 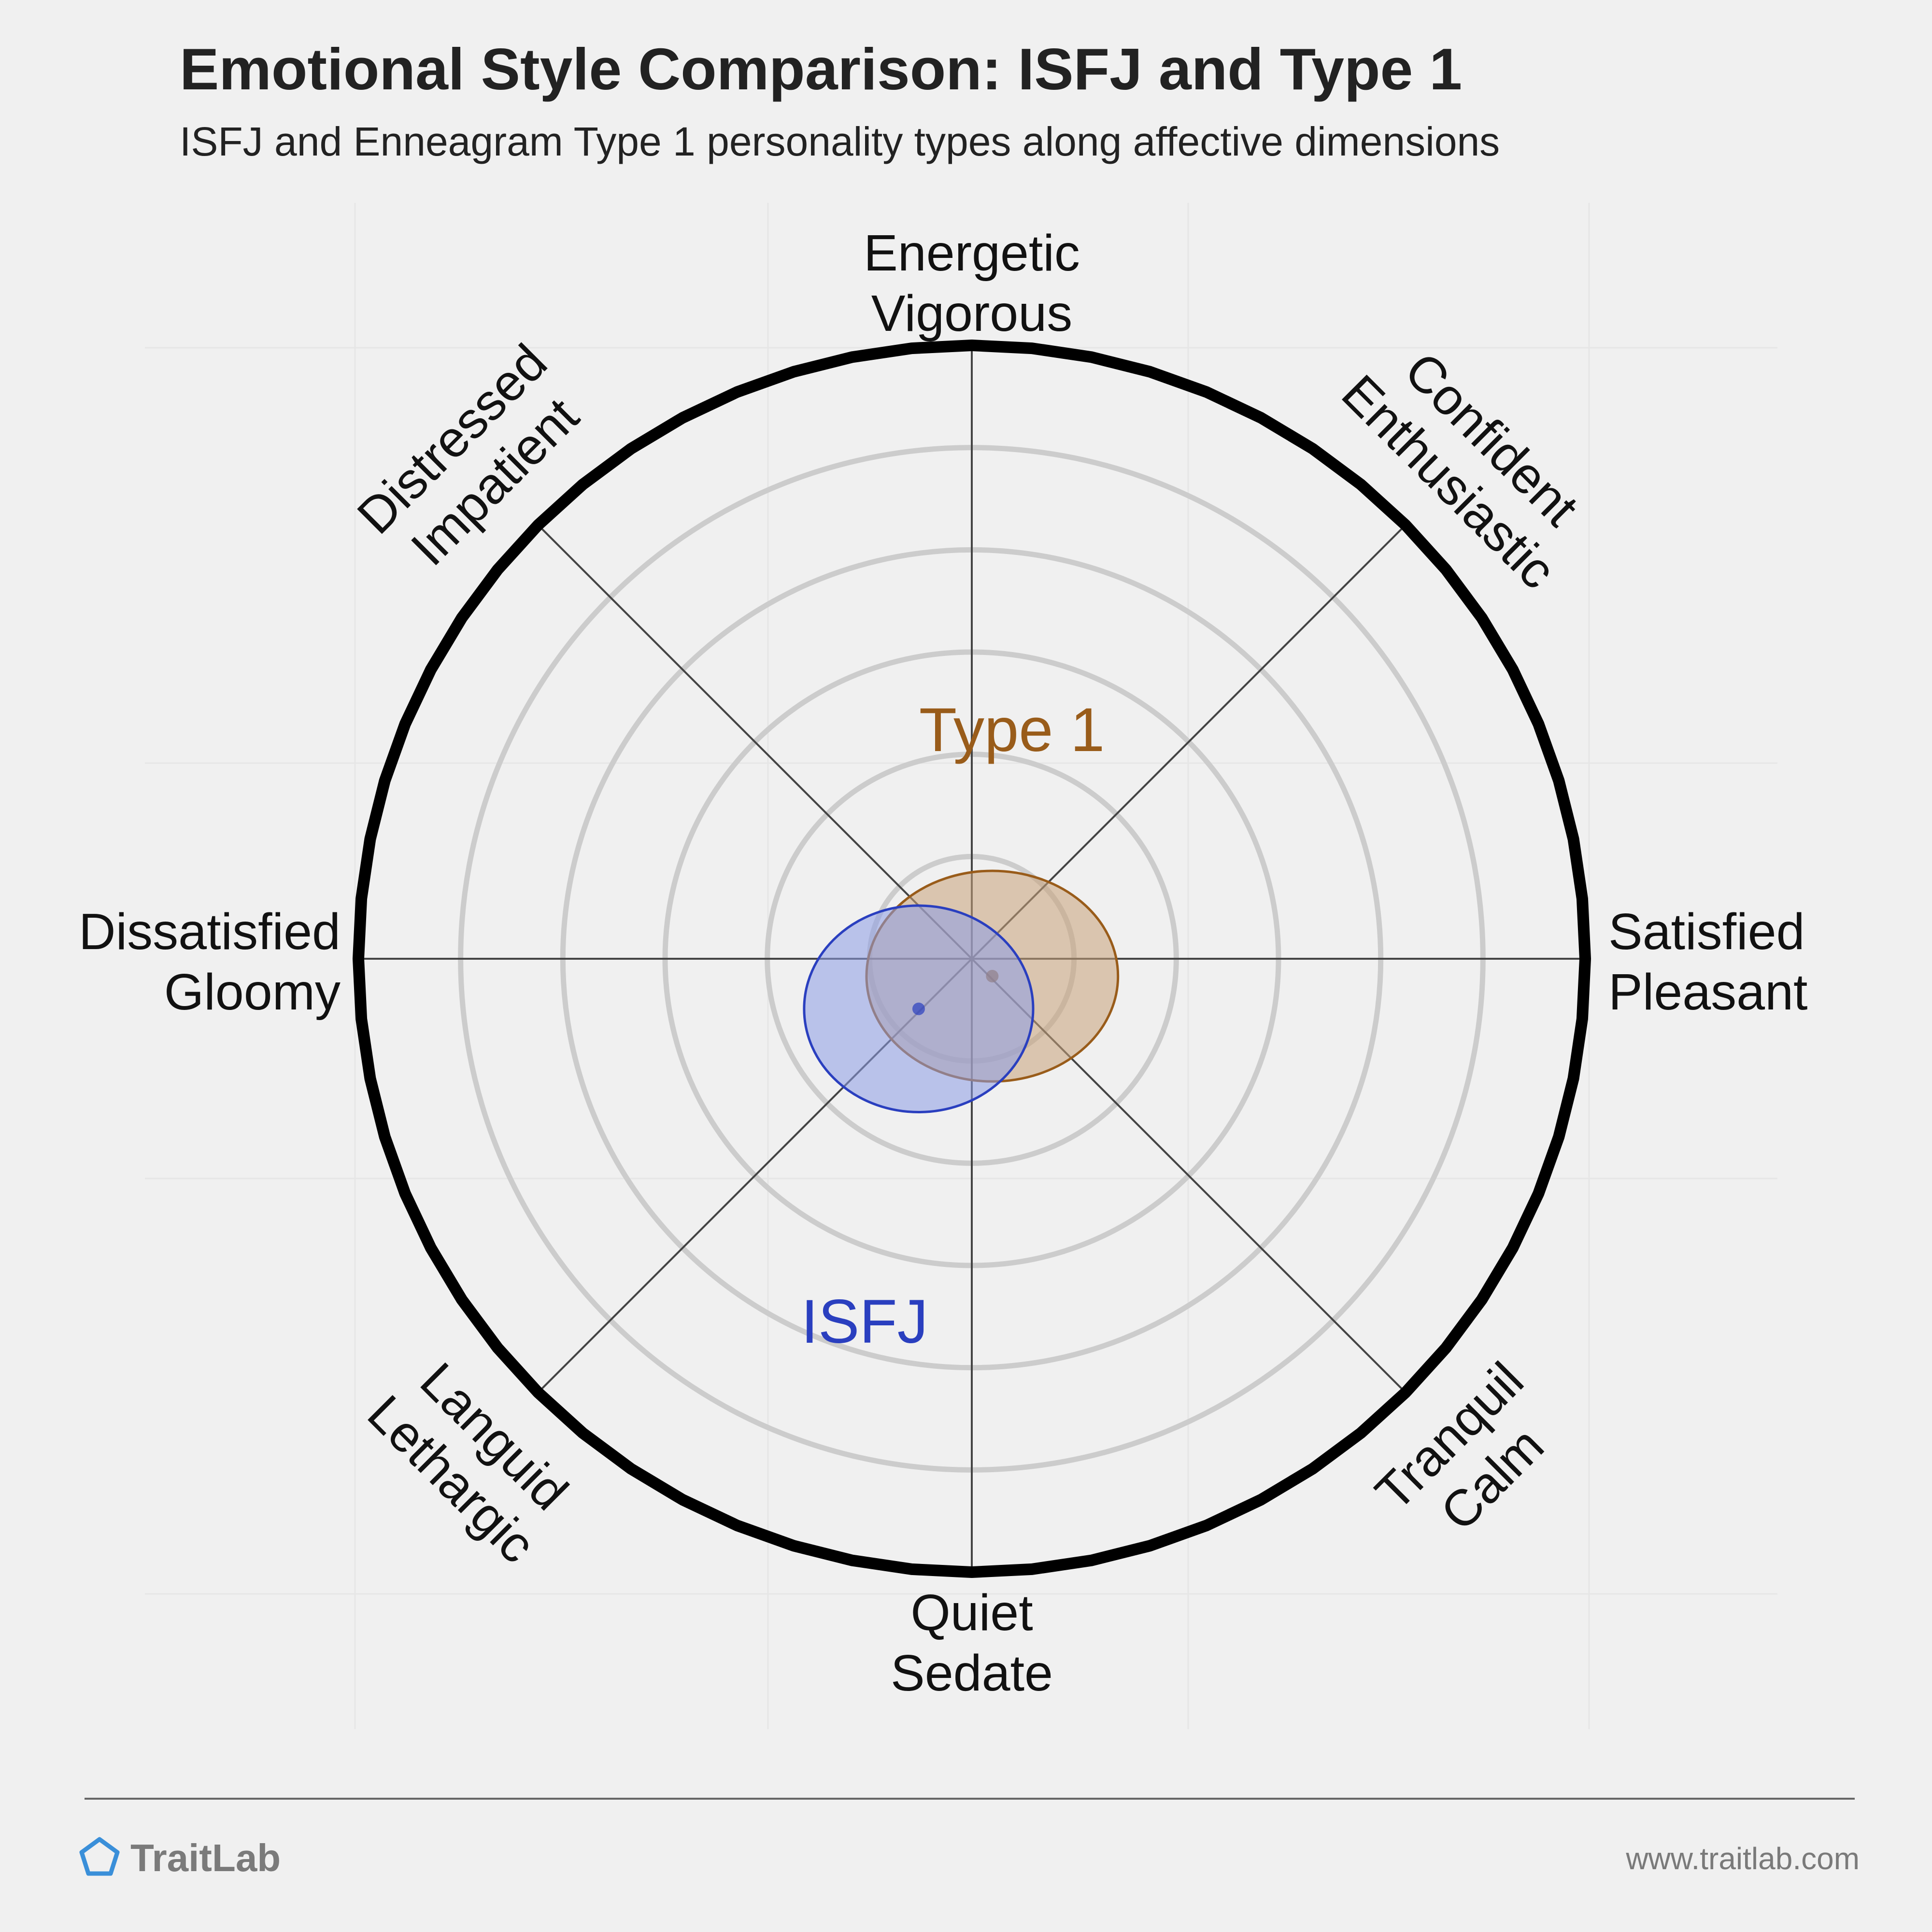 I want to click on axis-label-line: Sedate, so click(x=972, y=1673).